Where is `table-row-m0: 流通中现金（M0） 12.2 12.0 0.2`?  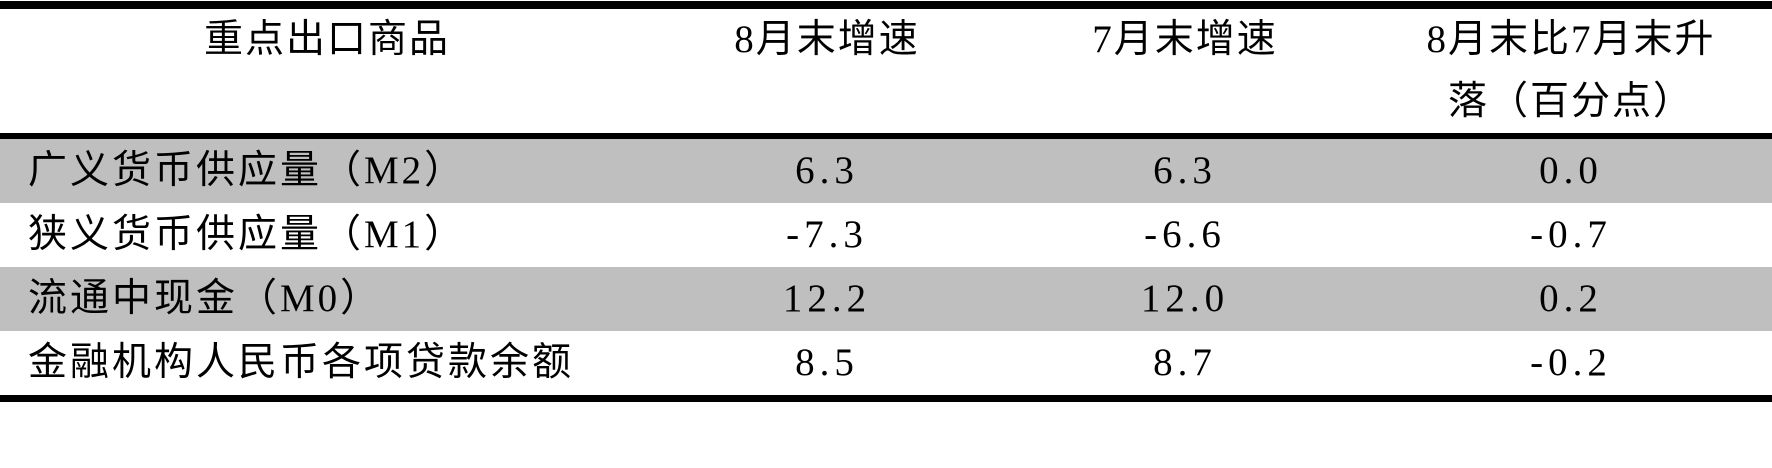 table-row-m0: 流通中现金（M0） 12.2 12.0 0.2 is located at coordinates (886, 299).